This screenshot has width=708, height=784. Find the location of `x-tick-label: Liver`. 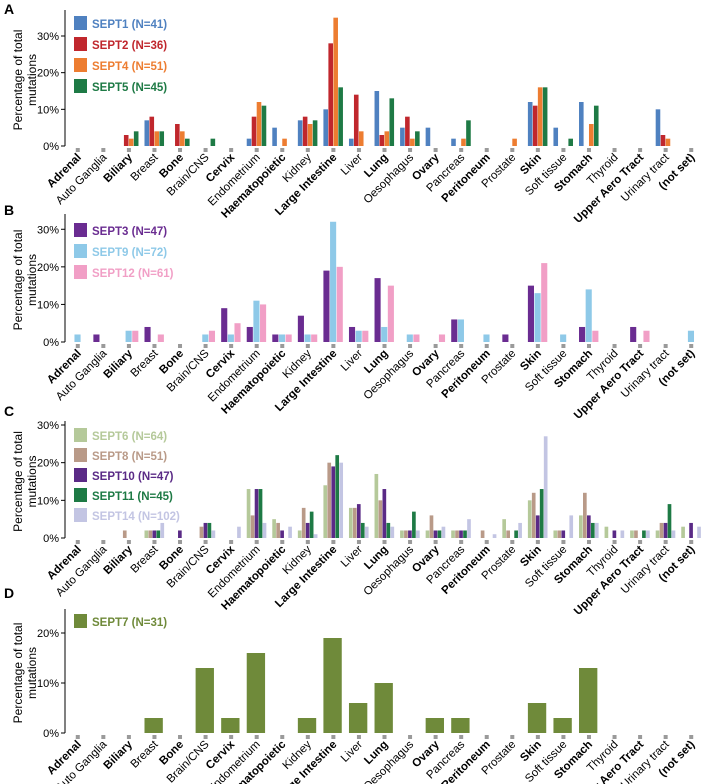

x-tick-label: Liver is located at coordinates (352, 557).